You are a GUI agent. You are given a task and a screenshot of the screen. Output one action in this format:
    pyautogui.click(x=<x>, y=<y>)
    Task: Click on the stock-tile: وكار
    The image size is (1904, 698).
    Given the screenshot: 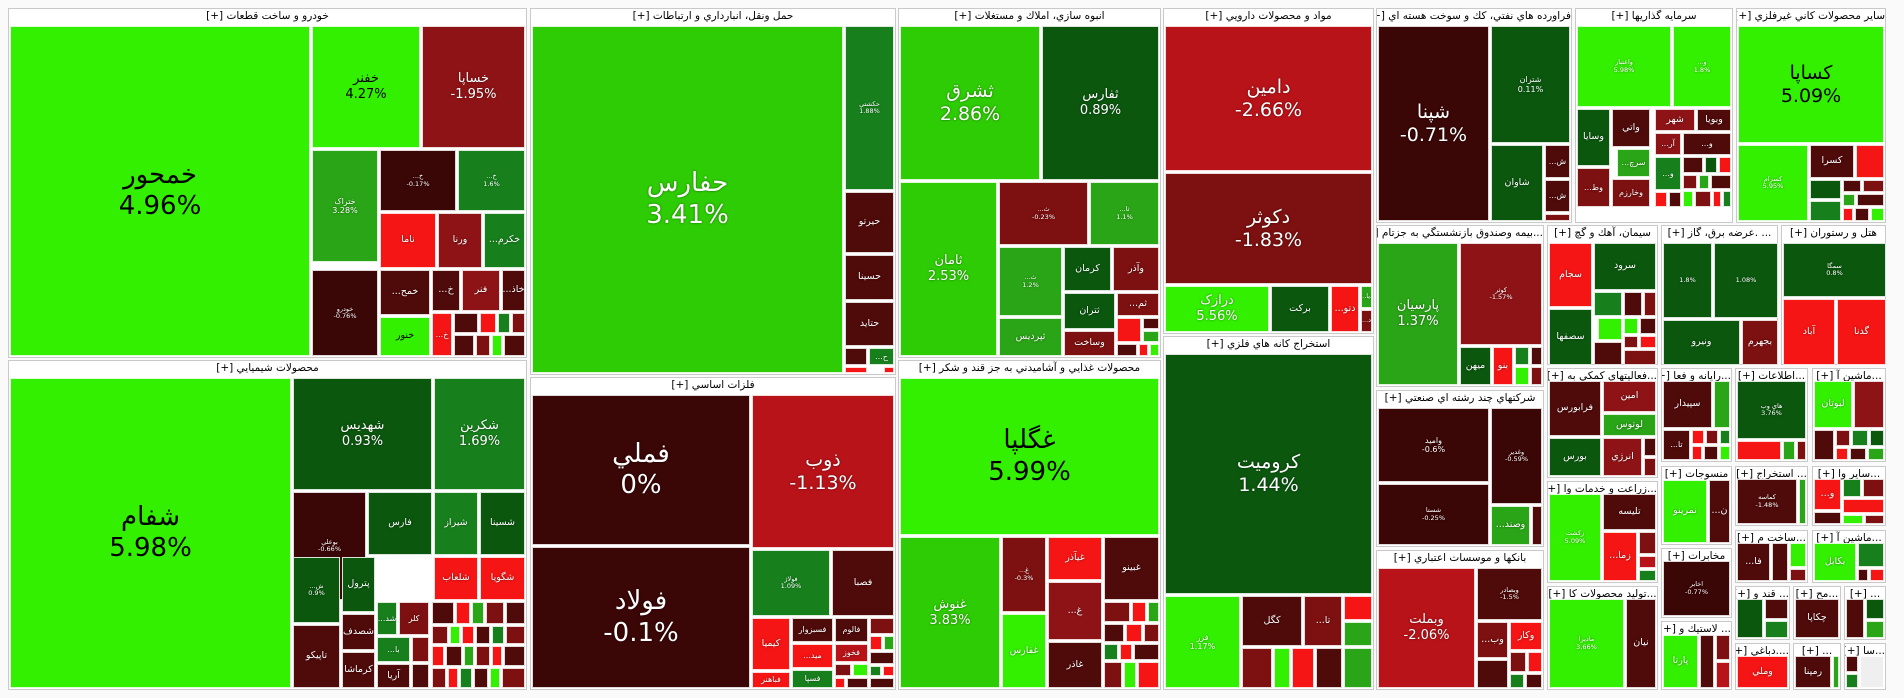 What is the action you would take?
    pyautogui.click(x=1526, y=636)
    